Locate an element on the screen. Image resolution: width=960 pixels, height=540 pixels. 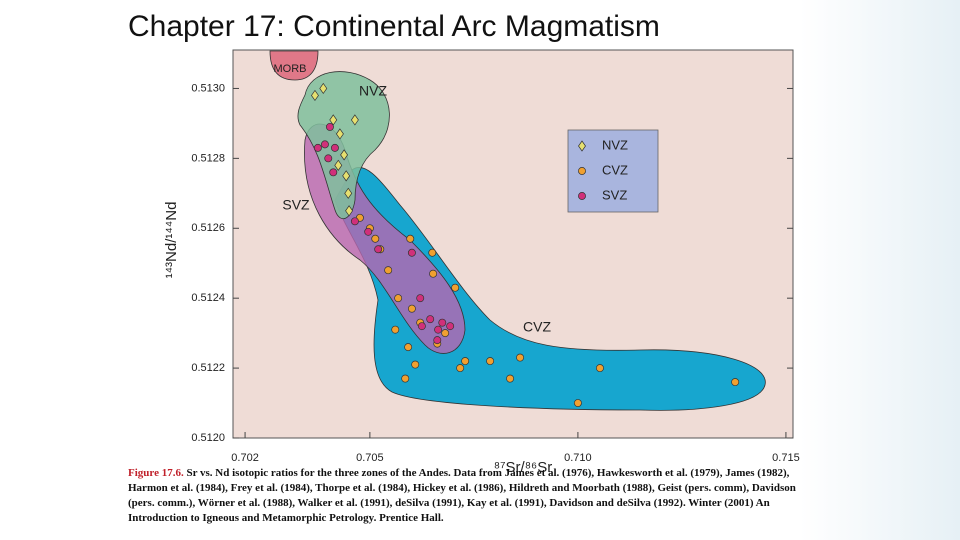
field-label: SVZ is located at coordinates (296, 205).